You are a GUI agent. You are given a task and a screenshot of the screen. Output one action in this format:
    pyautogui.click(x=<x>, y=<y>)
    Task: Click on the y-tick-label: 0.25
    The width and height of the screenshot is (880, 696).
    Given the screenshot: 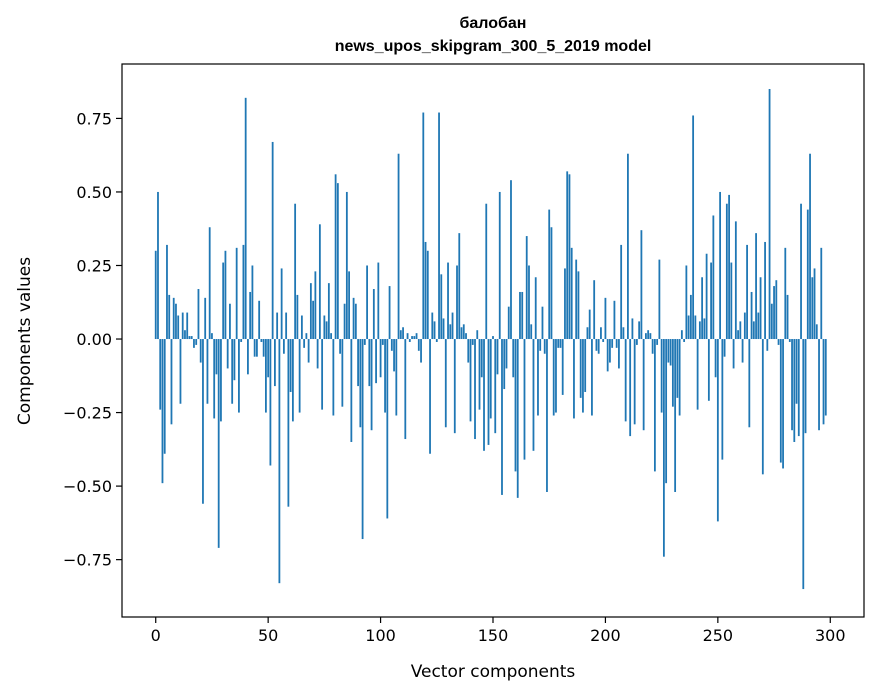 What is the action you would take?
    pyautogui.click(x=94, y=265)
    